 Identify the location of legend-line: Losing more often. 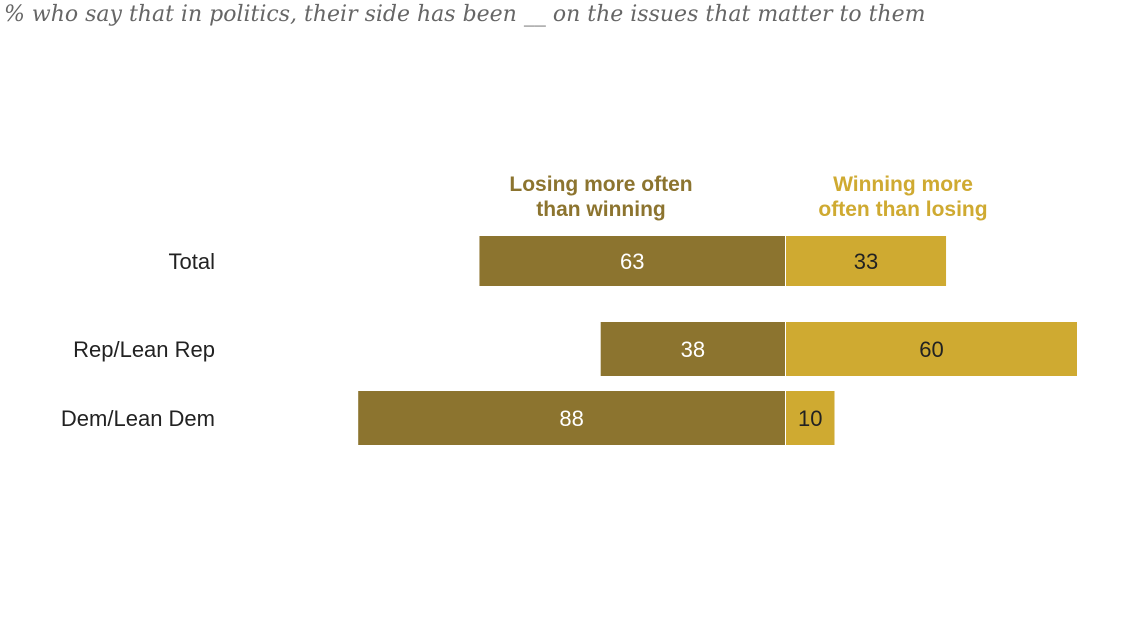
(600, 184).